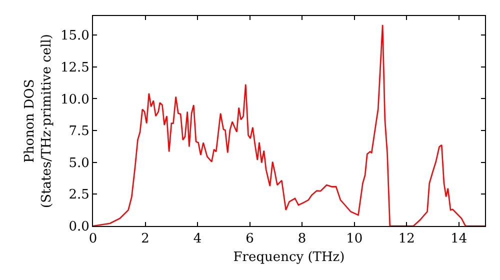 Image resolution: width=500 pixels, height=280 pixels. Describe the element at coordinates (79, 227) in the screenshot. I see `y-tick-label: 0.0` at that location.